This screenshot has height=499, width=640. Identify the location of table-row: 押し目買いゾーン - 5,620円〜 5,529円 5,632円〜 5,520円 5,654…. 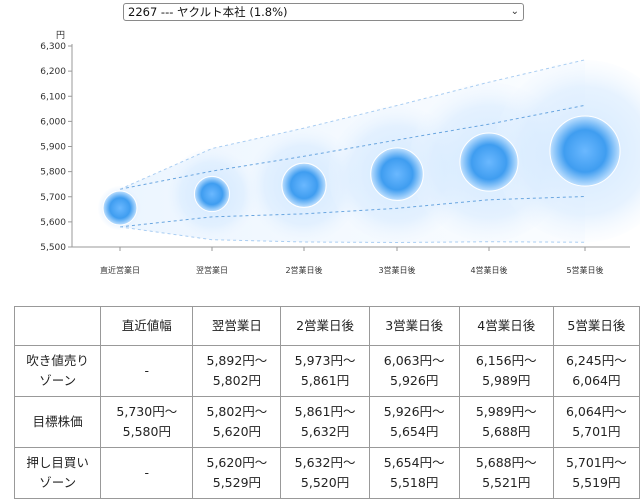
(326, 473).